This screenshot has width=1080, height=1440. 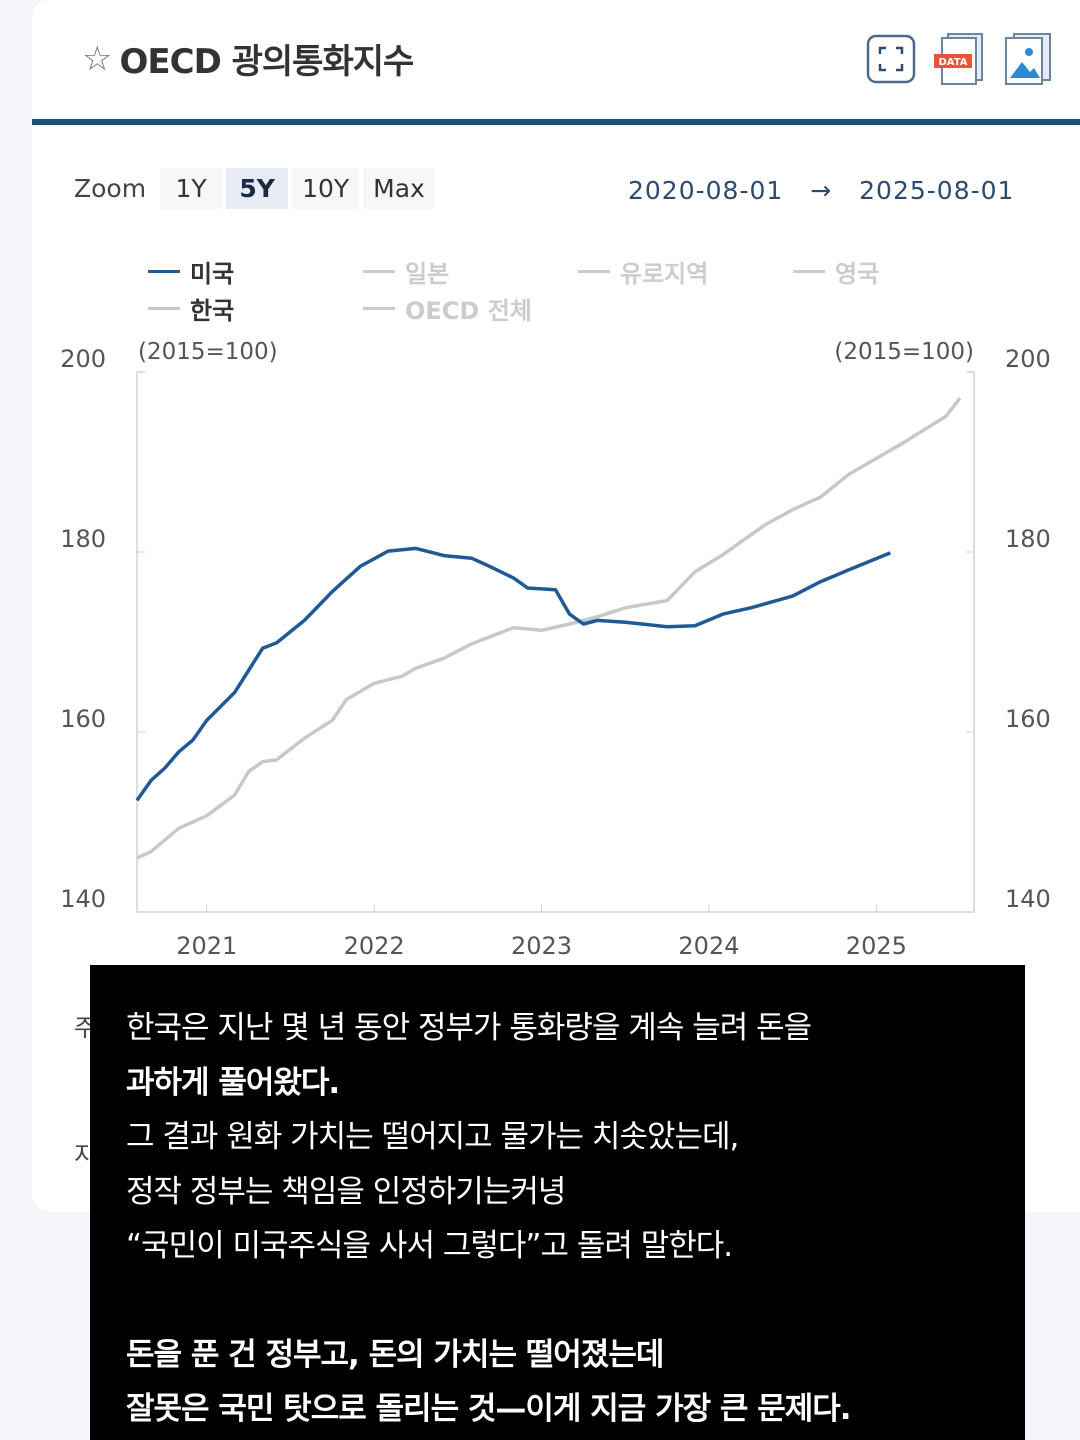 I want to click on caption-line: 한국은 지난 몇 년 동안 정부가 통화량을 계속 늘려 돈을, so click(x=469, y=1028).